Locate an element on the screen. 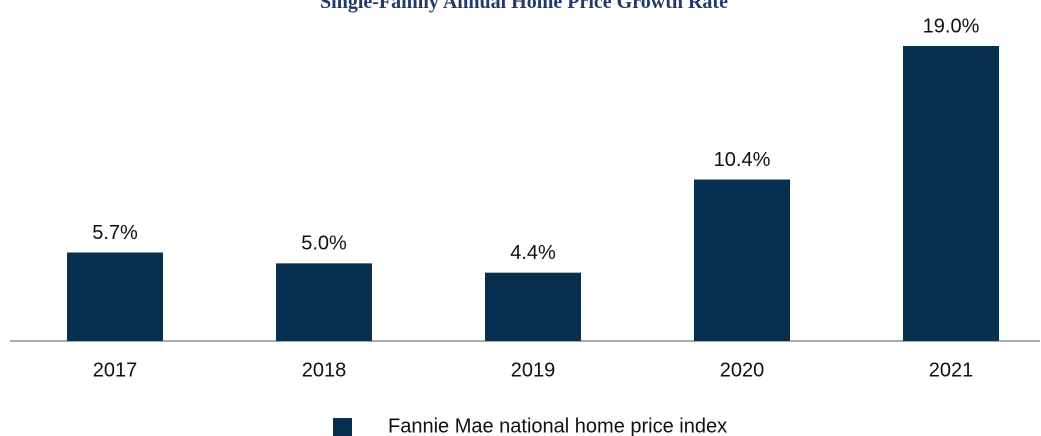  x-tick-label: 2021 is located at coordinates (951, 370).